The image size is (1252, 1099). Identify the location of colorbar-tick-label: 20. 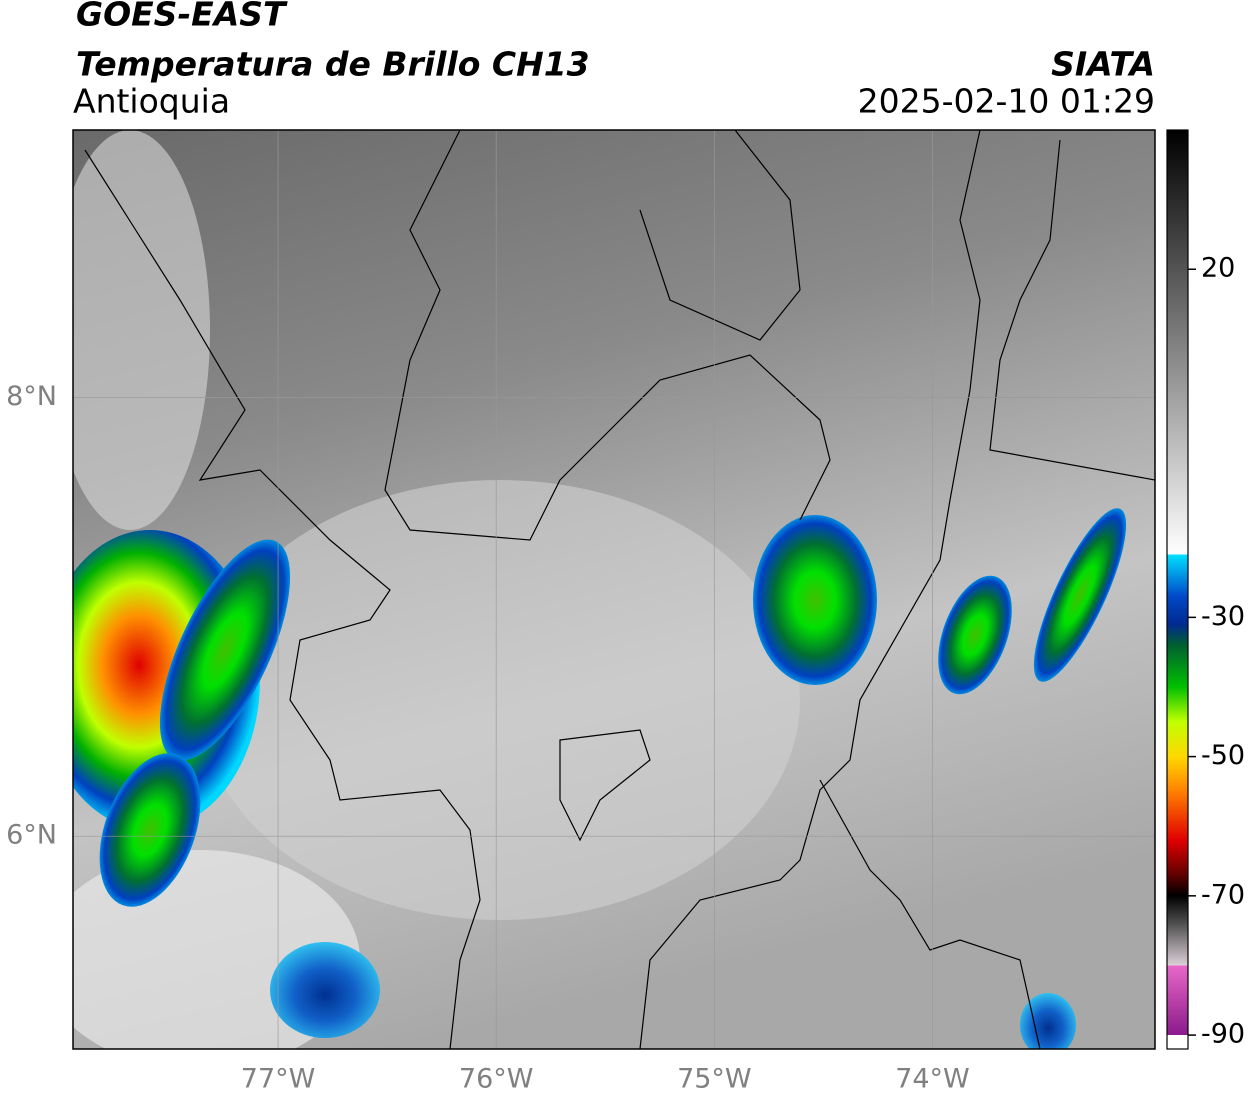
(1218, 268).